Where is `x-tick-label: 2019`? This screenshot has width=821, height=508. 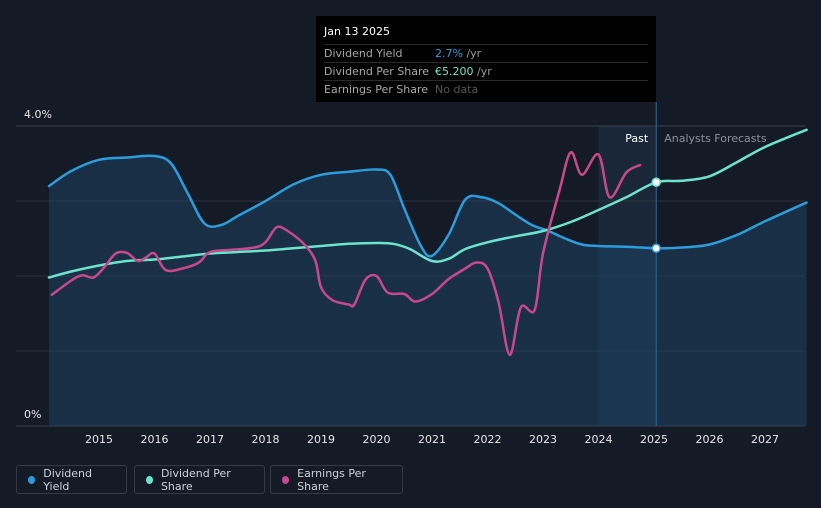
x-tick-label: 2019 is located at coordinates (321, 439).